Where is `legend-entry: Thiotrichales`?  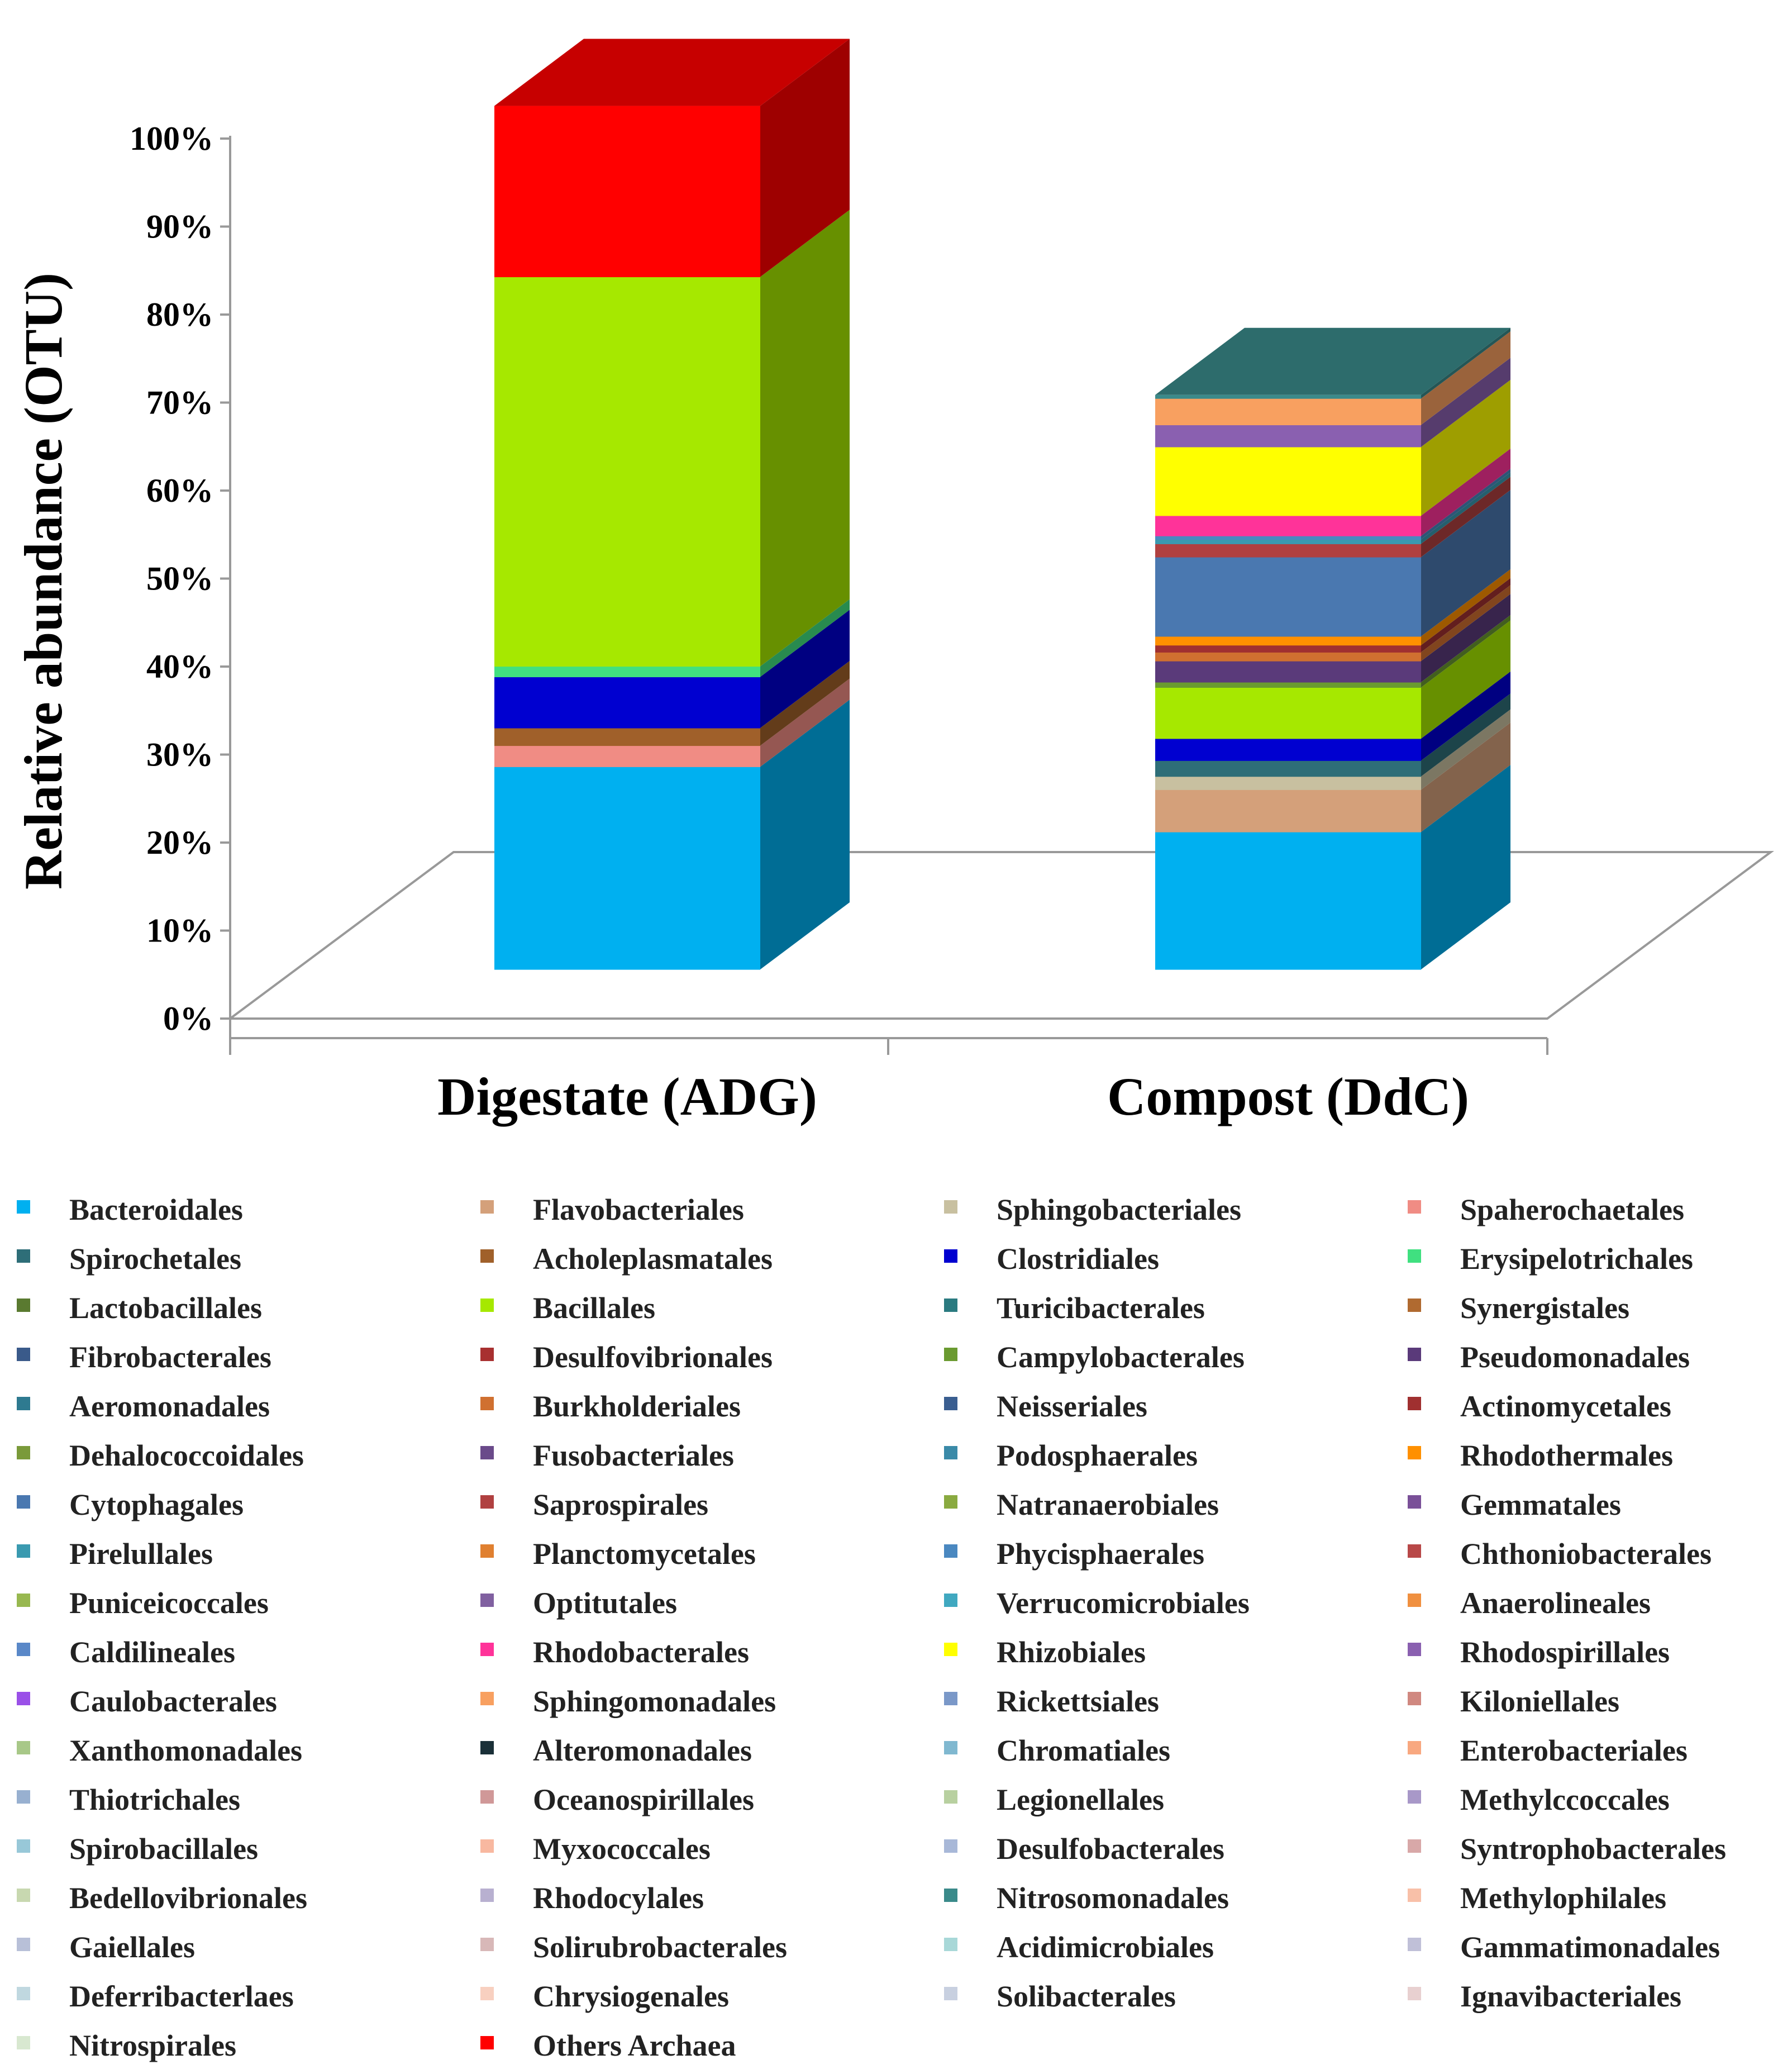 legend-entry: Thiotrichales is located at coordinates (128, 1800).